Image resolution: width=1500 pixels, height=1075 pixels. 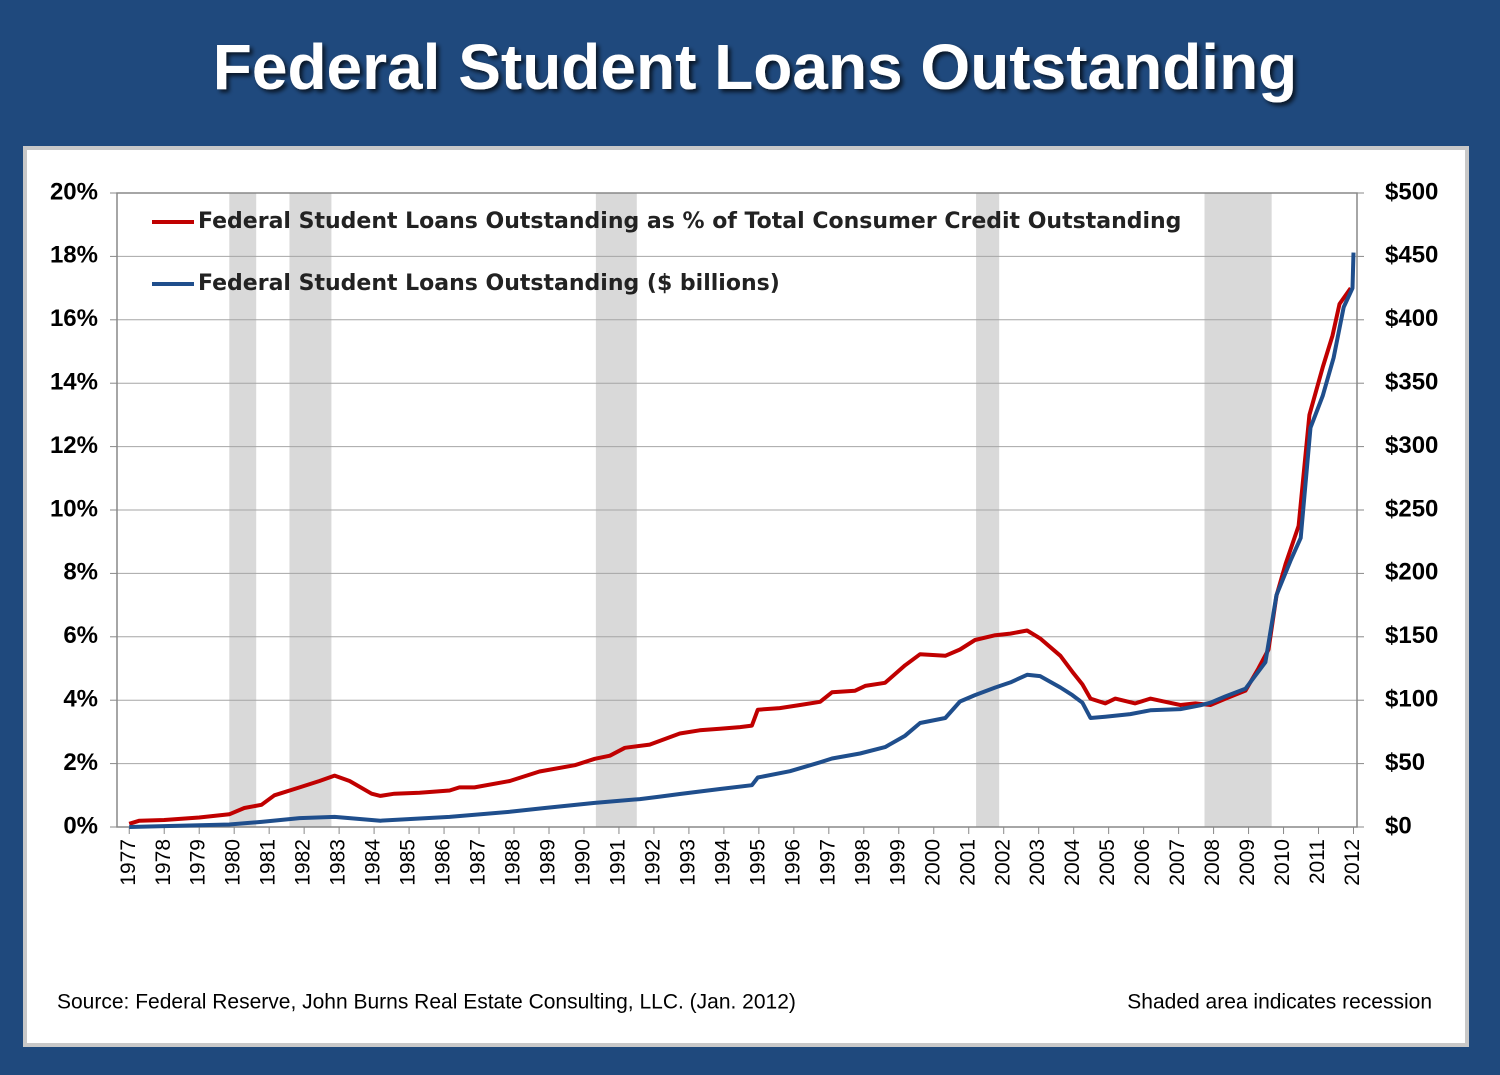 What do you see at coordinates (1411, 255) in the screenshot?
I see `y2-tick-label: $450` at bounding box center [1411, 255].